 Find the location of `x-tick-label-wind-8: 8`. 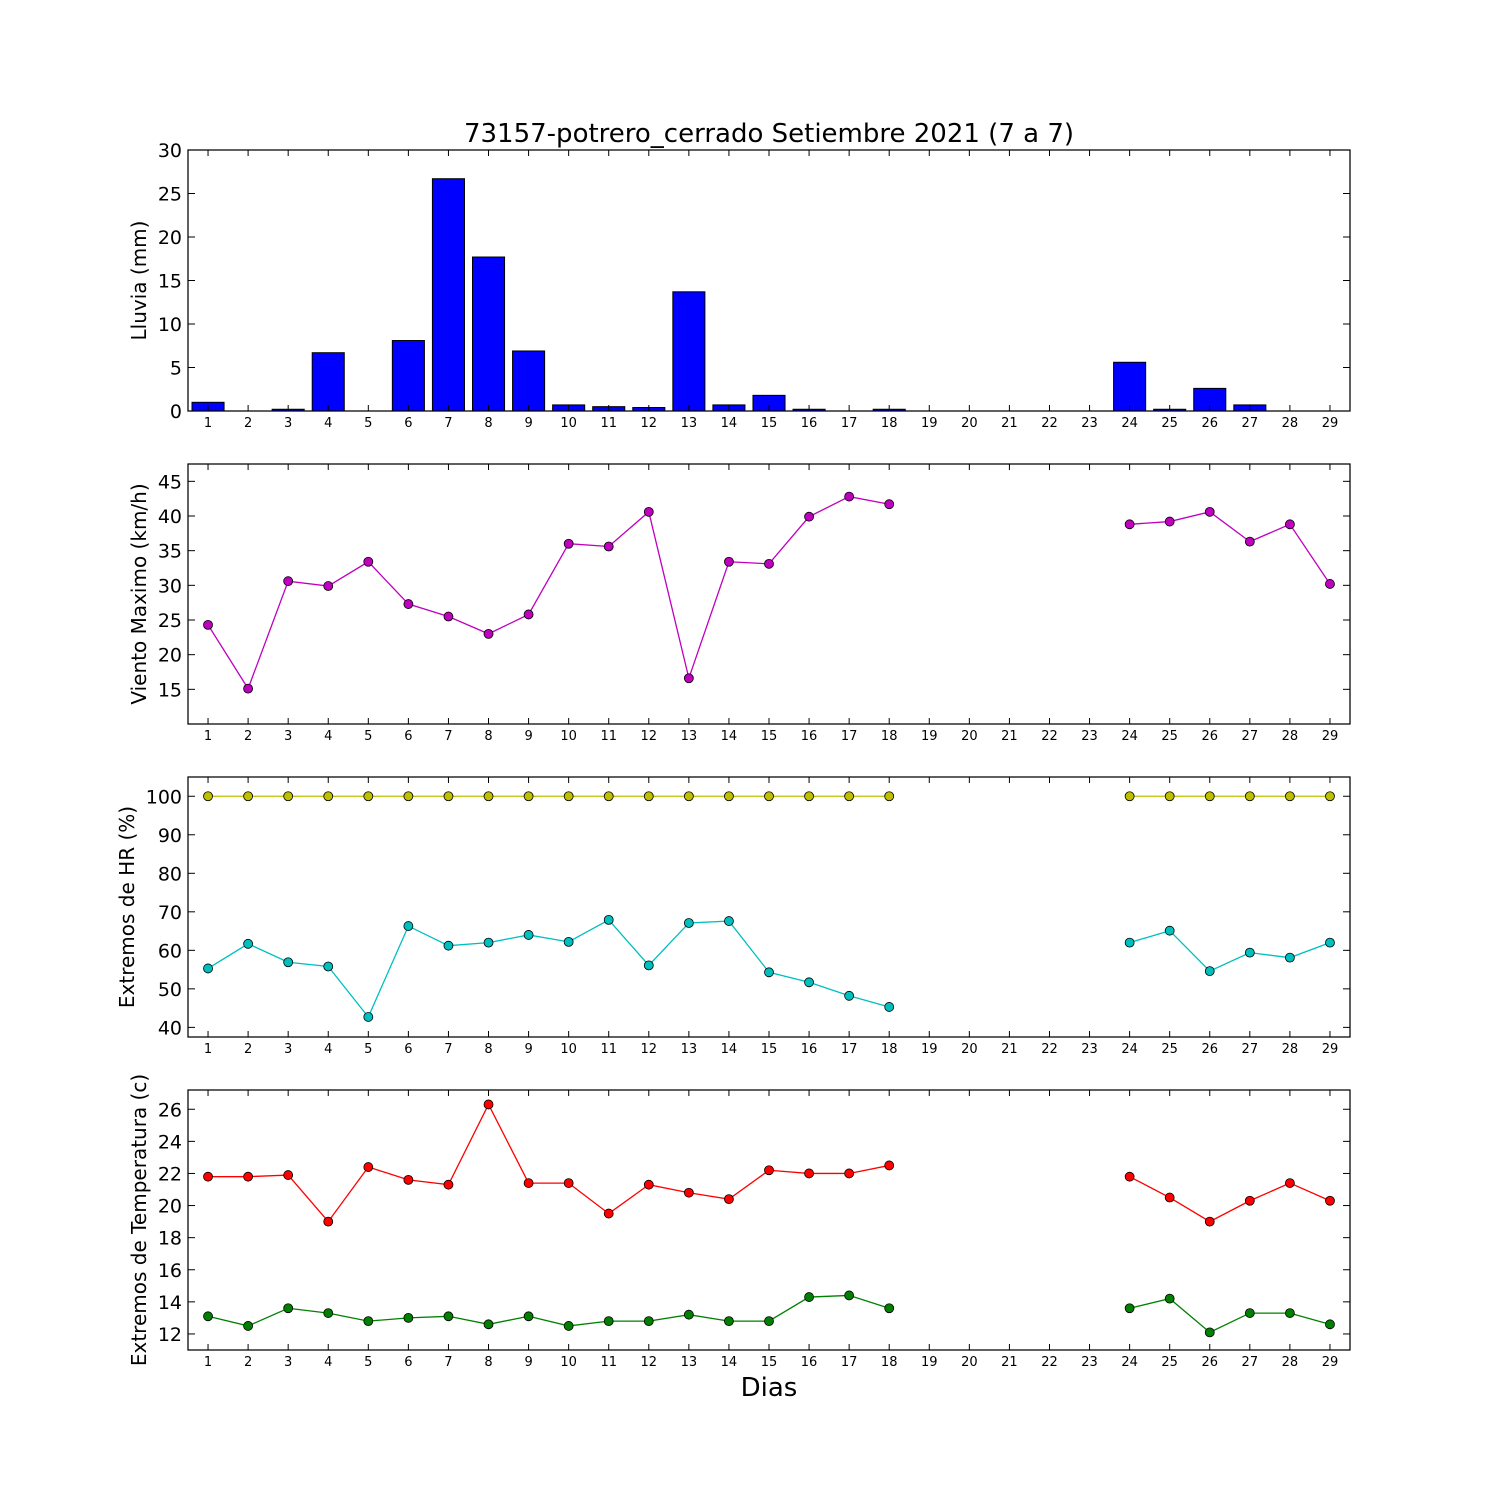

x-tick-label-wind-8: 8 is located at coordinates (488, 736).